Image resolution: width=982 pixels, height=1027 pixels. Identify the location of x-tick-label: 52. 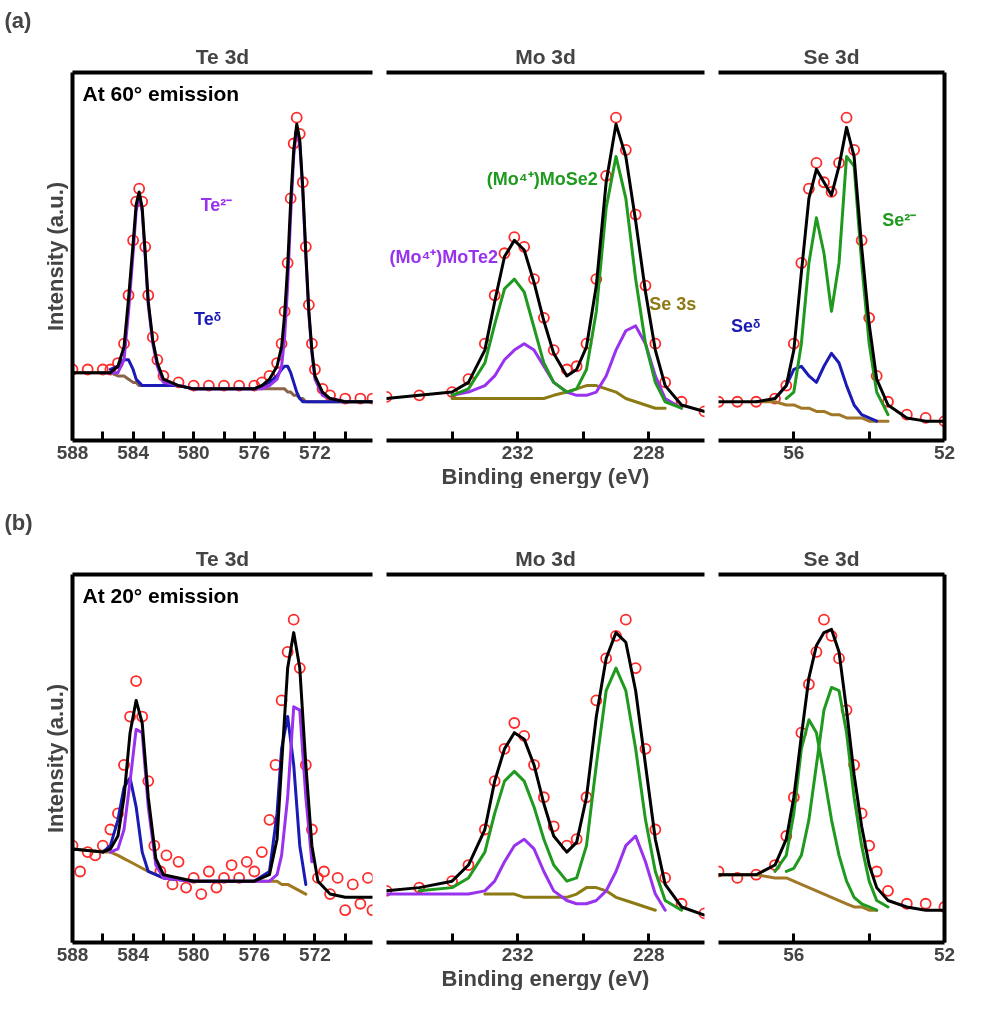
(944, 452).